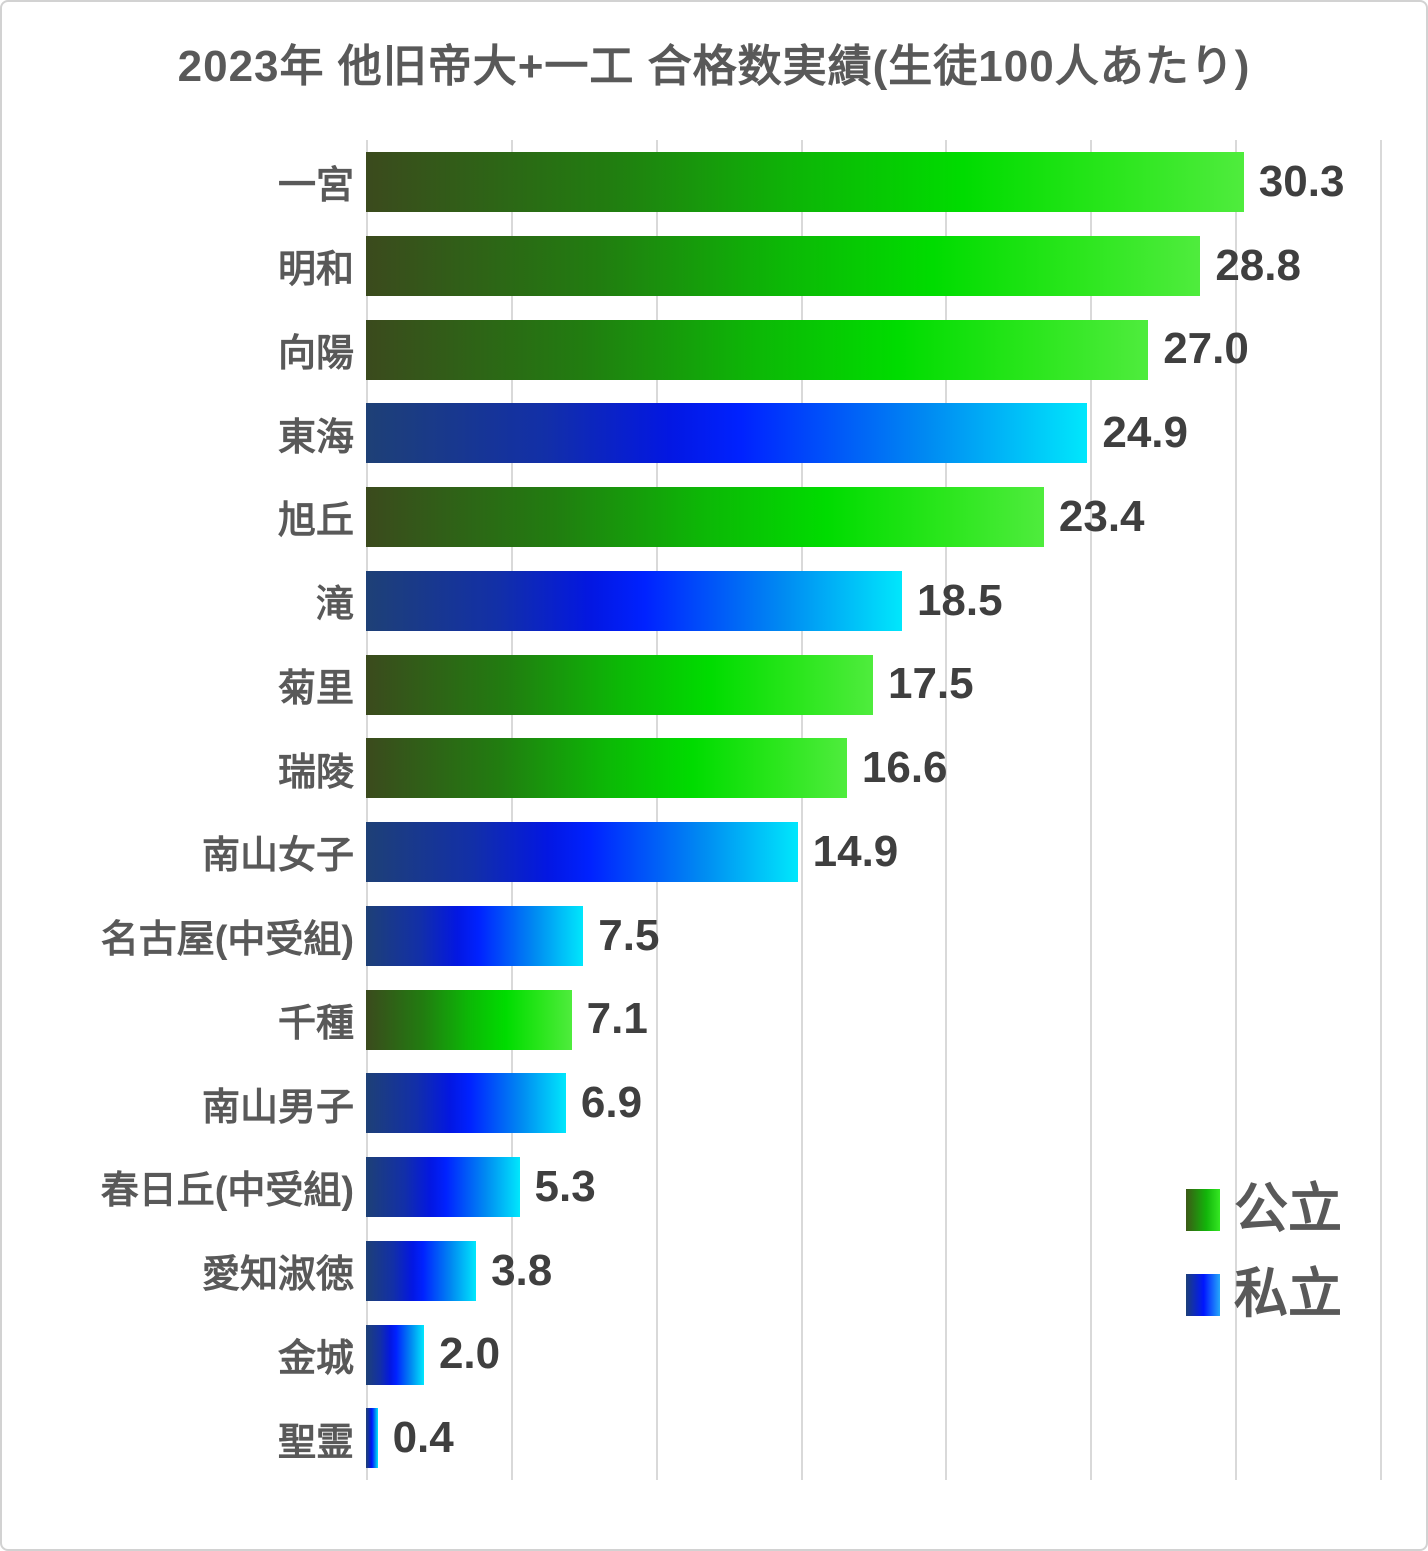 This screenshot has height=1551, width=1428. What do you see at coordinates (714, 1355) in the screenshot?
I see `bar-row: 金城 2.0` at bounding box center [714, 1355].